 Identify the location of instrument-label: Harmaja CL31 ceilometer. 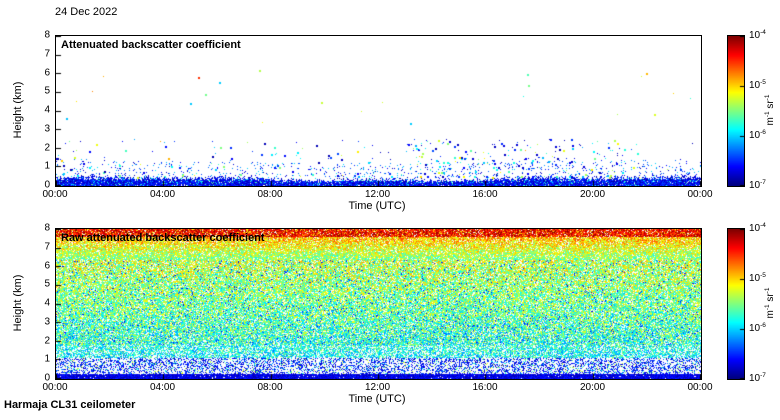
(70, 405).